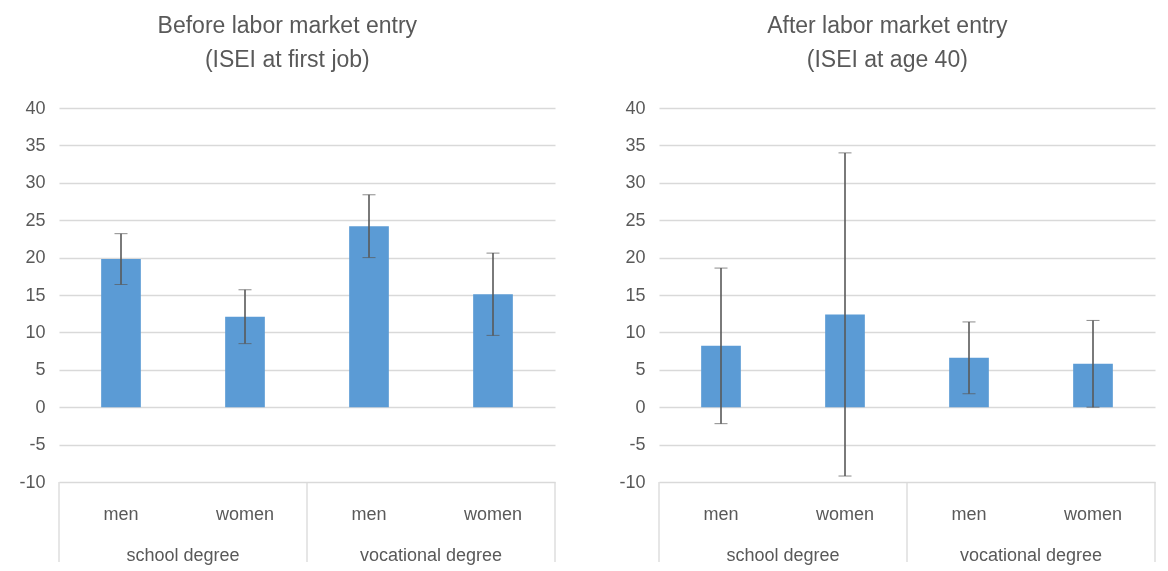  What do you see at coordinates (287, 59) in the screenshot?
I see `chart-subtitle: (ISEI at first job)` at bounding box center [287, 59].